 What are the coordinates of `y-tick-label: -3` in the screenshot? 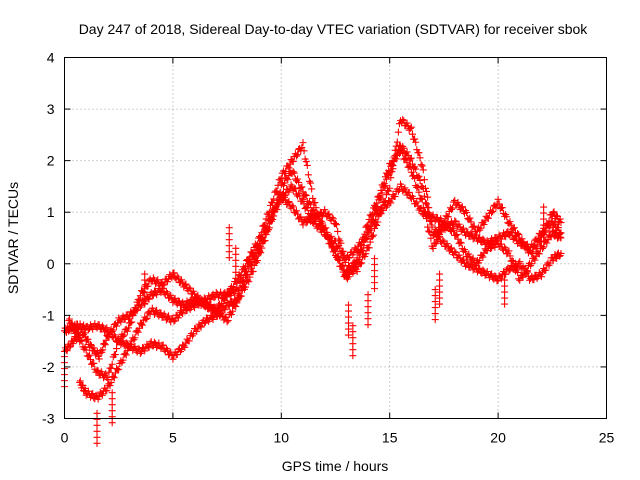 It's located at (48, 419).